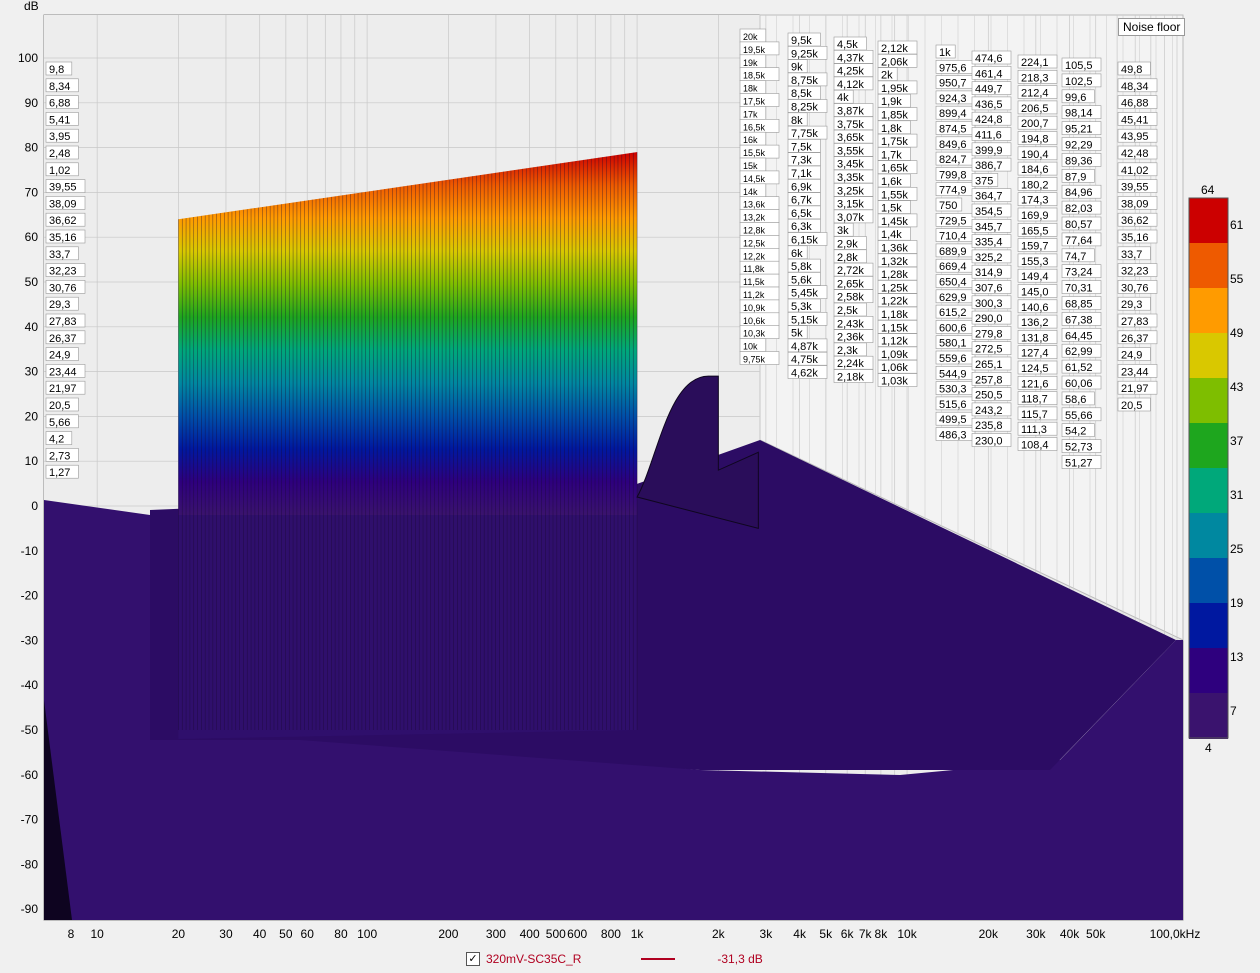  What do you see at coordinates (1237, 549) in the screenshot?
I see `colorbar-tick-label: 25` at bounding box center [1237, 549].